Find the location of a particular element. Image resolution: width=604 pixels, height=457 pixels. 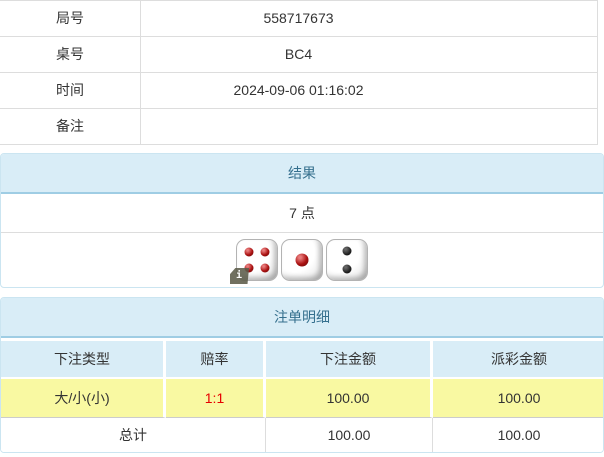

bet-row: 大/小(小) 1:1 100.00 100.00 is located at coordinates (302, 398).